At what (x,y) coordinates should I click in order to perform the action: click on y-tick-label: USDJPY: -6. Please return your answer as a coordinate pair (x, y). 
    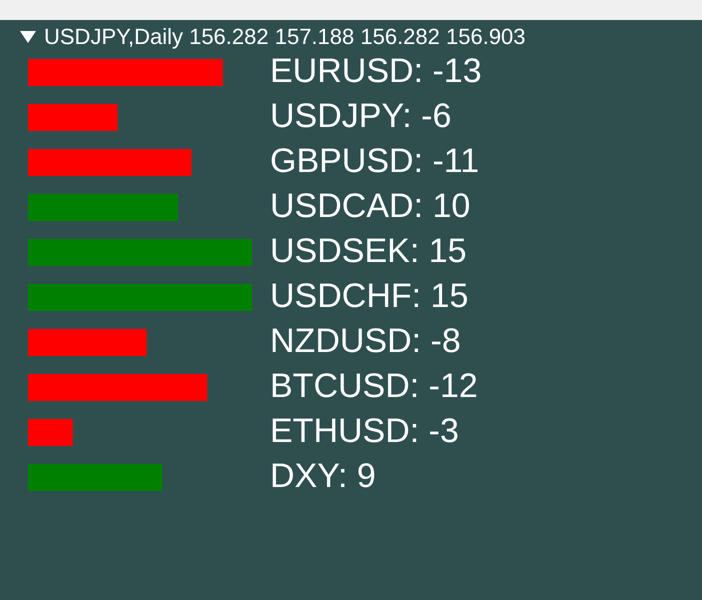
    Looking at the image, I should click on (361, 115).